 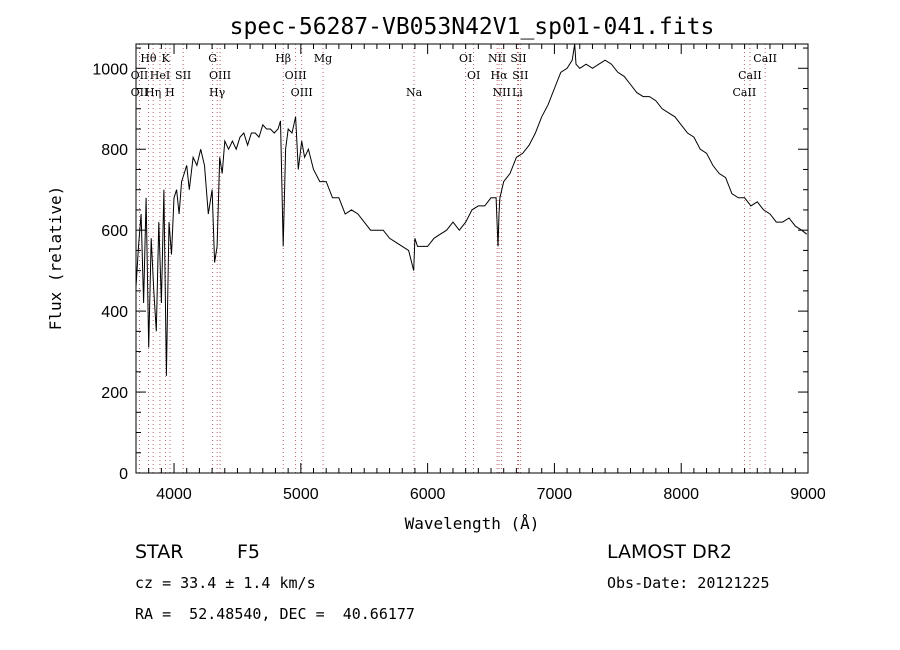 I want to click on line-annotation: Hθ, so click(x=148, y=58).